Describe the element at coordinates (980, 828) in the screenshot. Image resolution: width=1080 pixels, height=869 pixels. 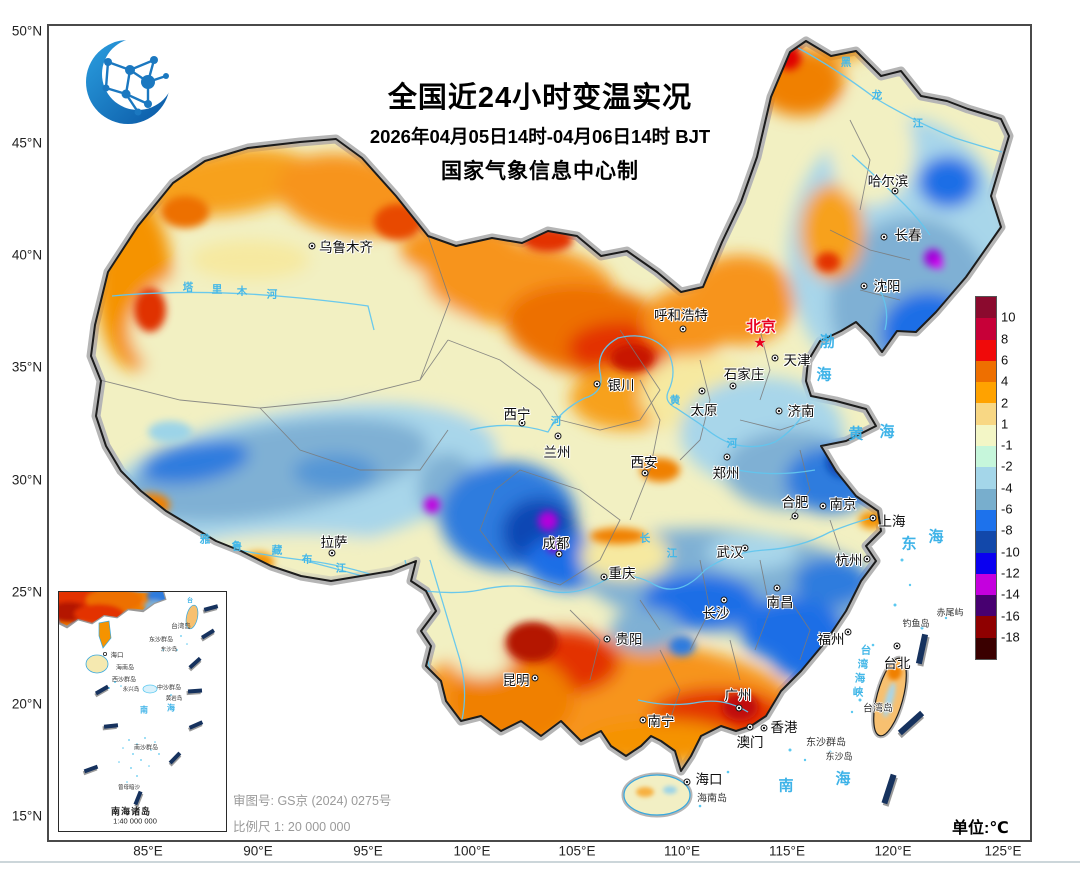
I see `unit-label: 单位:℃` at that location.